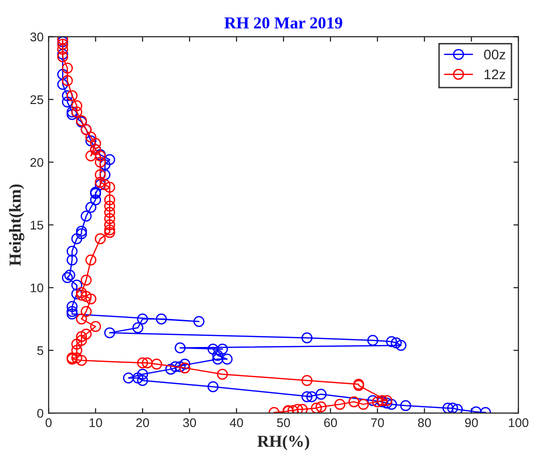  Describe the element at coordinates (283, 23) in the screenshot. I see `chart-title: RH 20 Mar 2019` at that location.